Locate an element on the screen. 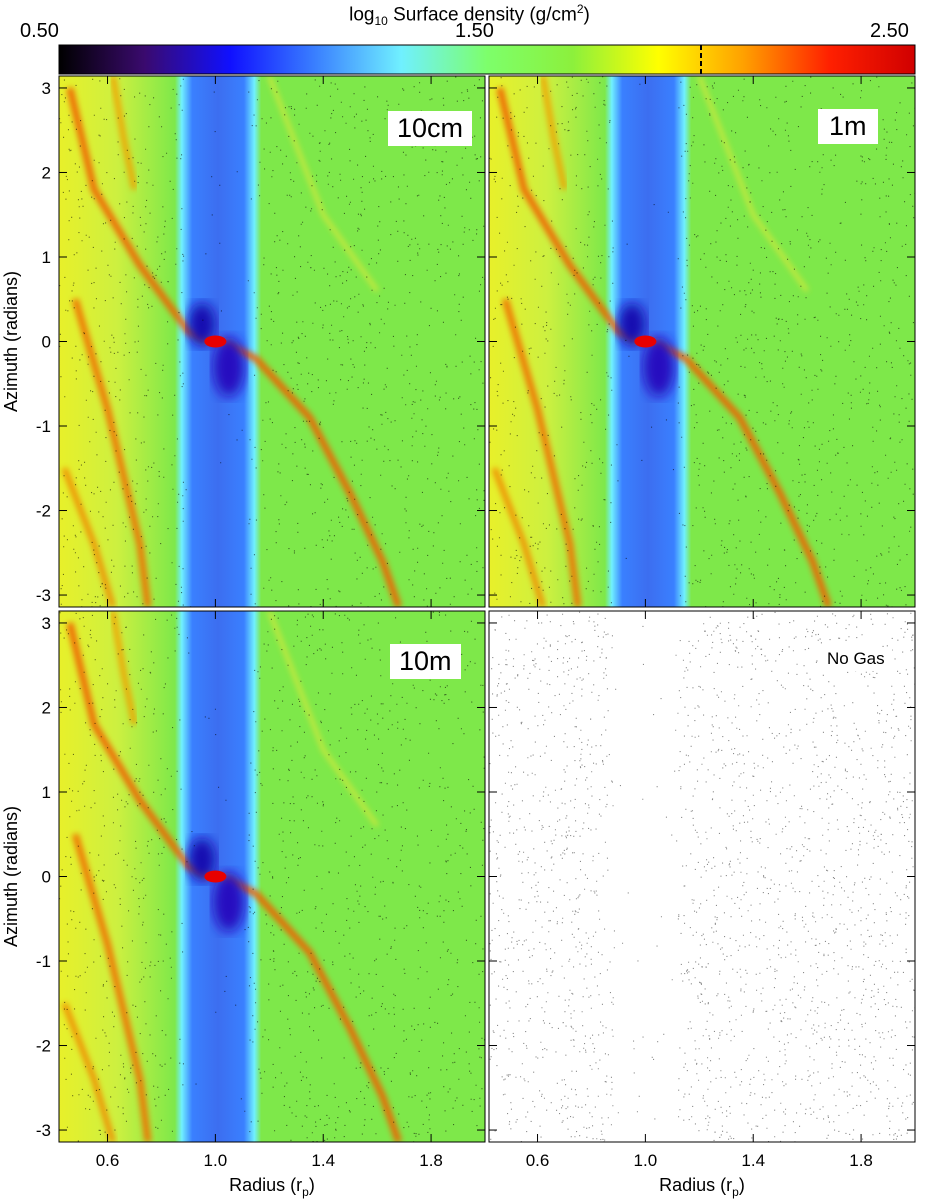 This screenshot has width=939, height=1200. colorbar-title: log10 Surface density (g/cm2) is located at coordinates (469, 15).